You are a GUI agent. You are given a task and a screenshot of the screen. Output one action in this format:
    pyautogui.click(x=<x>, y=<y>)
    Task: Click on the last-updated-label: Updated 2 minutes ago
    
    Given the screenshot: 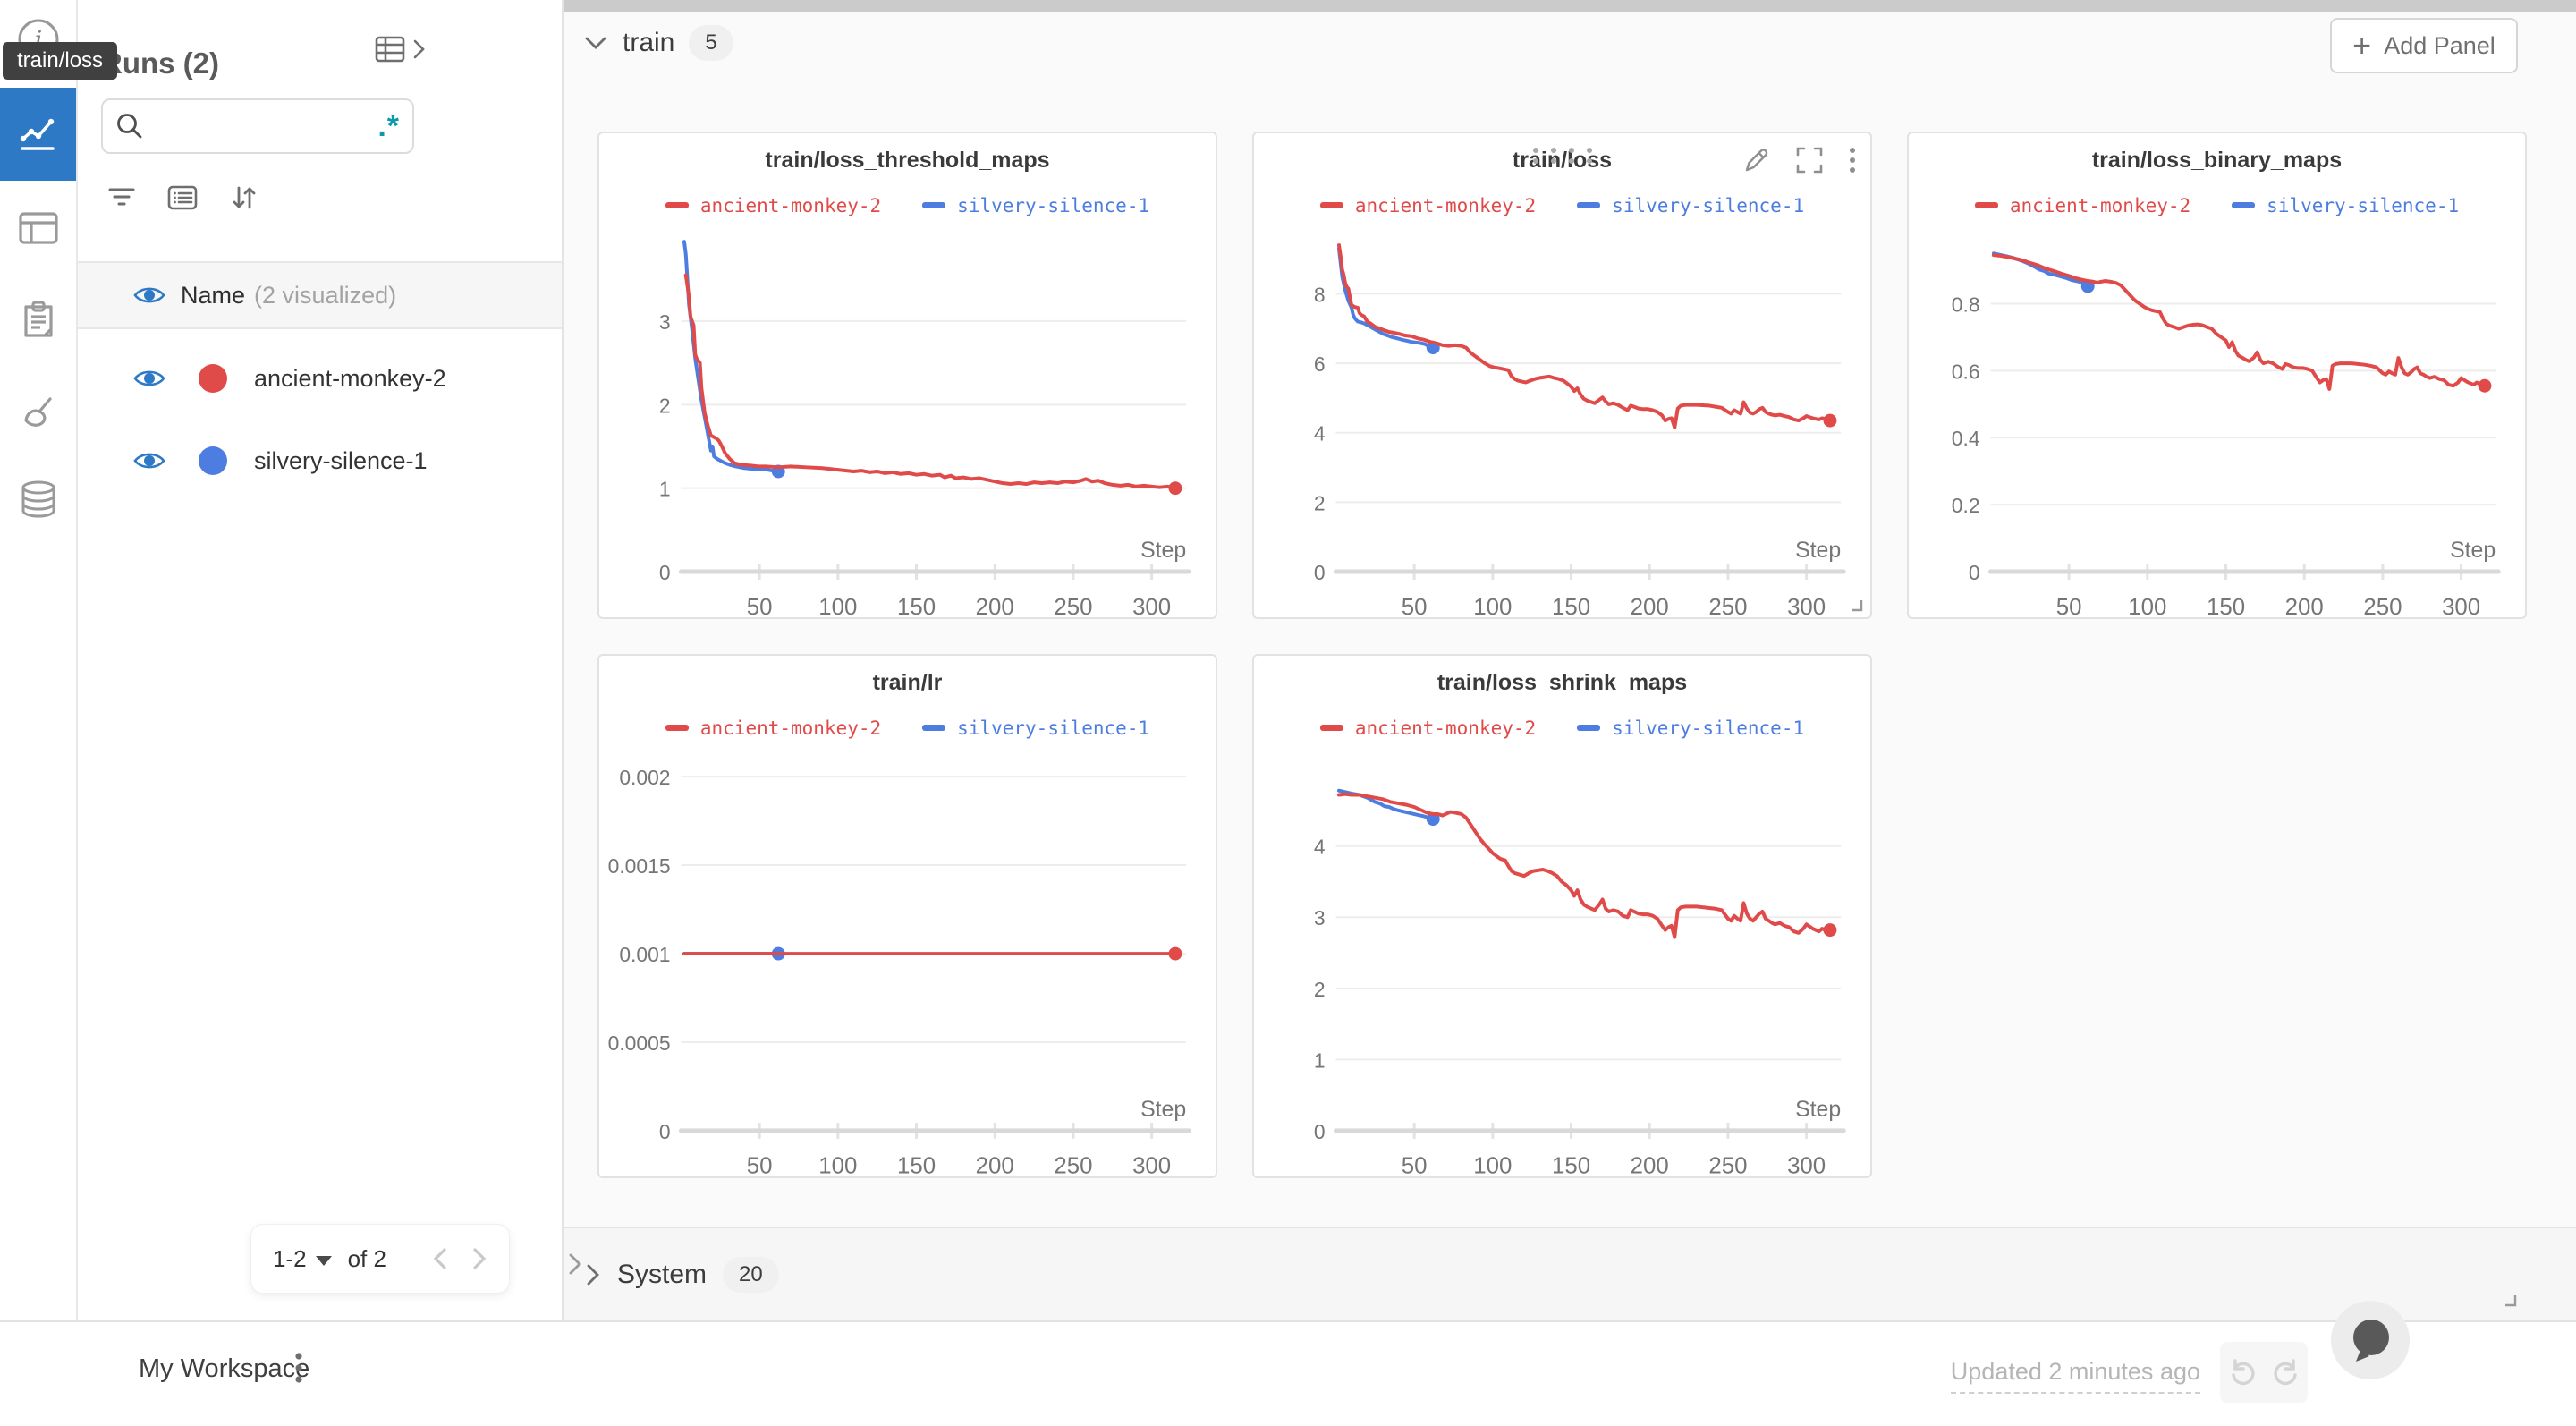 What is the action you would take?
    pyautogui.click(x=2075, y=1376)
    